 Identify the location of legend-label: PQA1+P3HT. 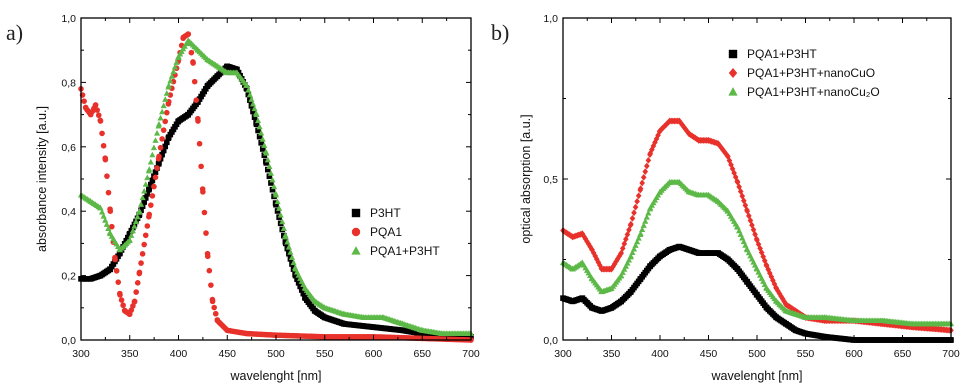
(405, 251).